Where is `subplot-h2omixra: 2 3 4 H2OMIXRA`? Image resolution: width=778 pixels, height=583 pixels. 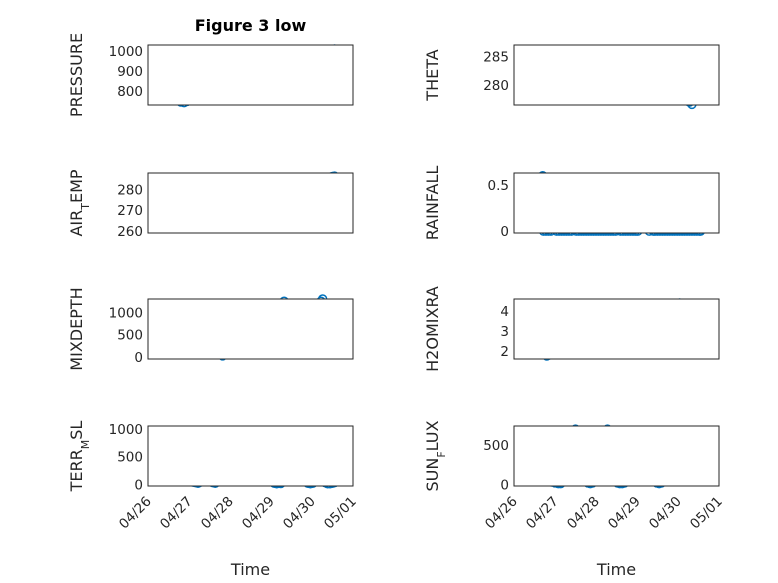
subplot-h2omixra: 2 3 4 H2OMIXRA is located at coordinates (571, 329).